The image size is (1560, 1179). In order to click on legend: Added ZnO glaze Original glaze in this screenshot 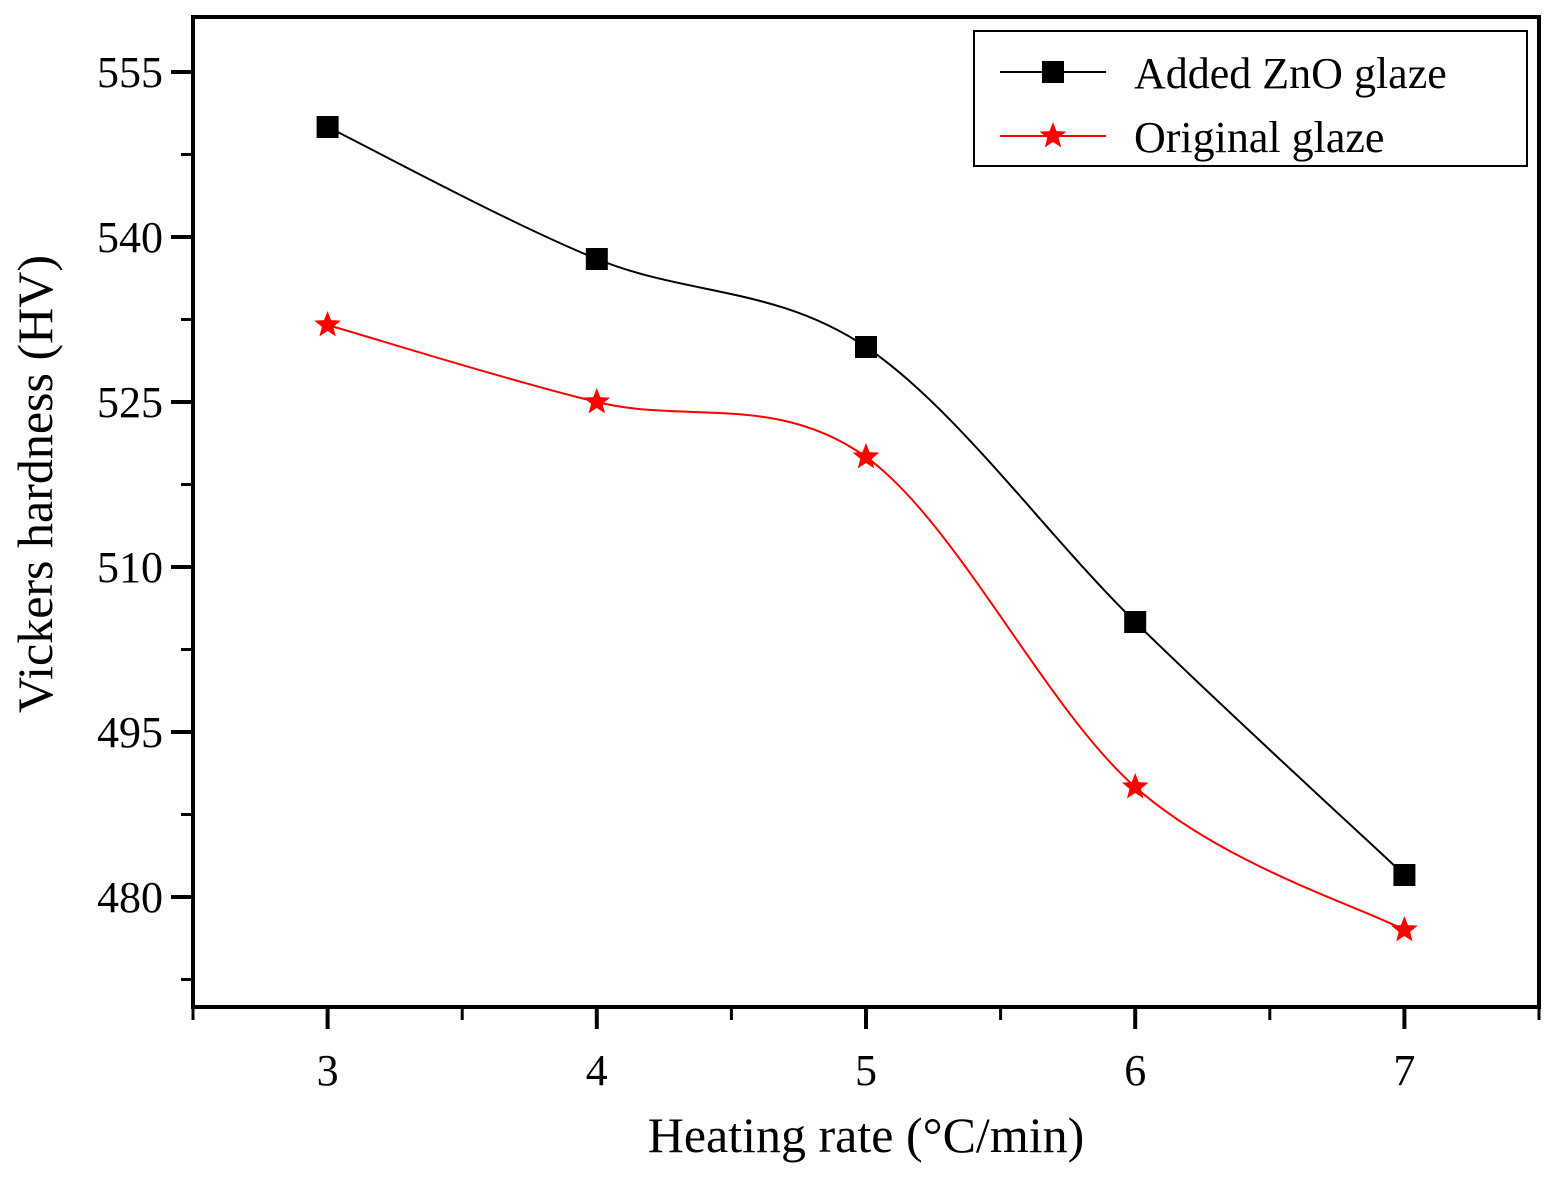, I will do `click(1250, 98)`.